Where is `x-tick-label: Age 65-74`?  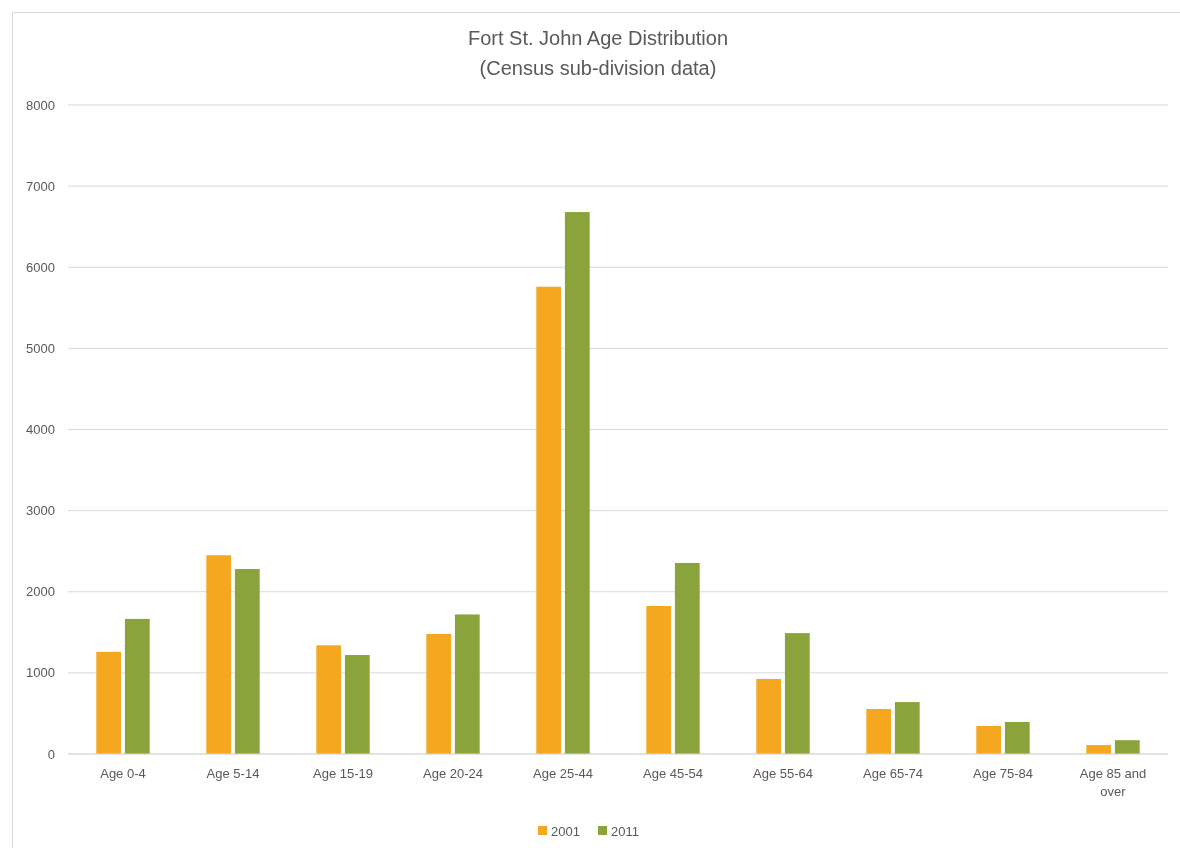 x-tick-label: Age 65-74 is located at coordinates (893, 773).